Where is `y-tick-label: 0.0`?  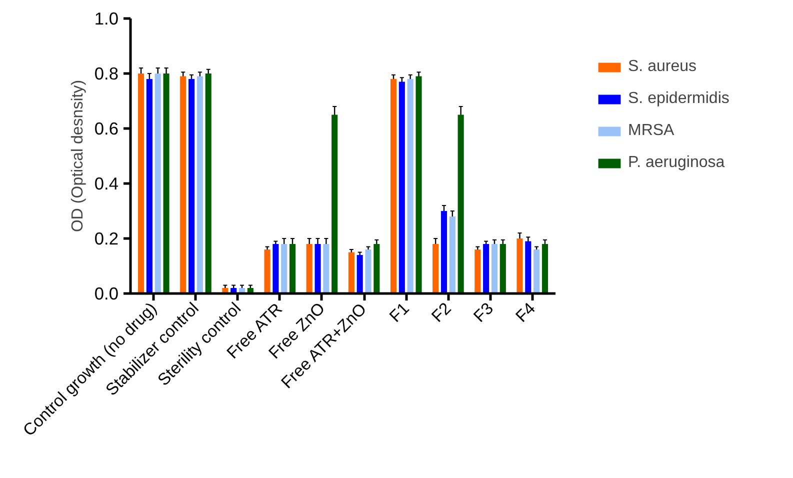
y-tick-label: 0.0 is located at coordinates (106, 294).